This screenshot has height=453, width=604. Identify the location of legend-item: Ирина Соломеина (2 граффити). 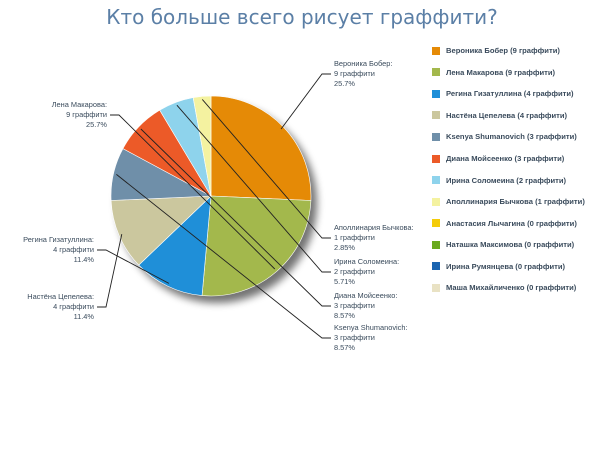
(508, 180).